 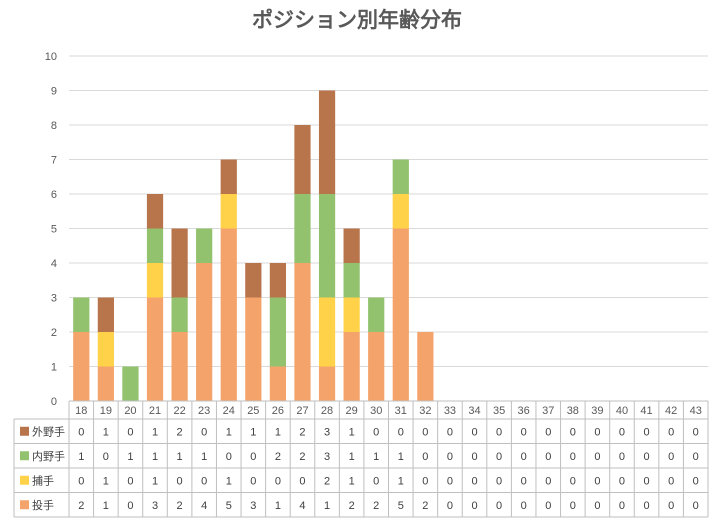 What do you see at coordinates (130, 411) in the screenshot?
I see `x-tick-label: 20` at bounding box center [130, 411].